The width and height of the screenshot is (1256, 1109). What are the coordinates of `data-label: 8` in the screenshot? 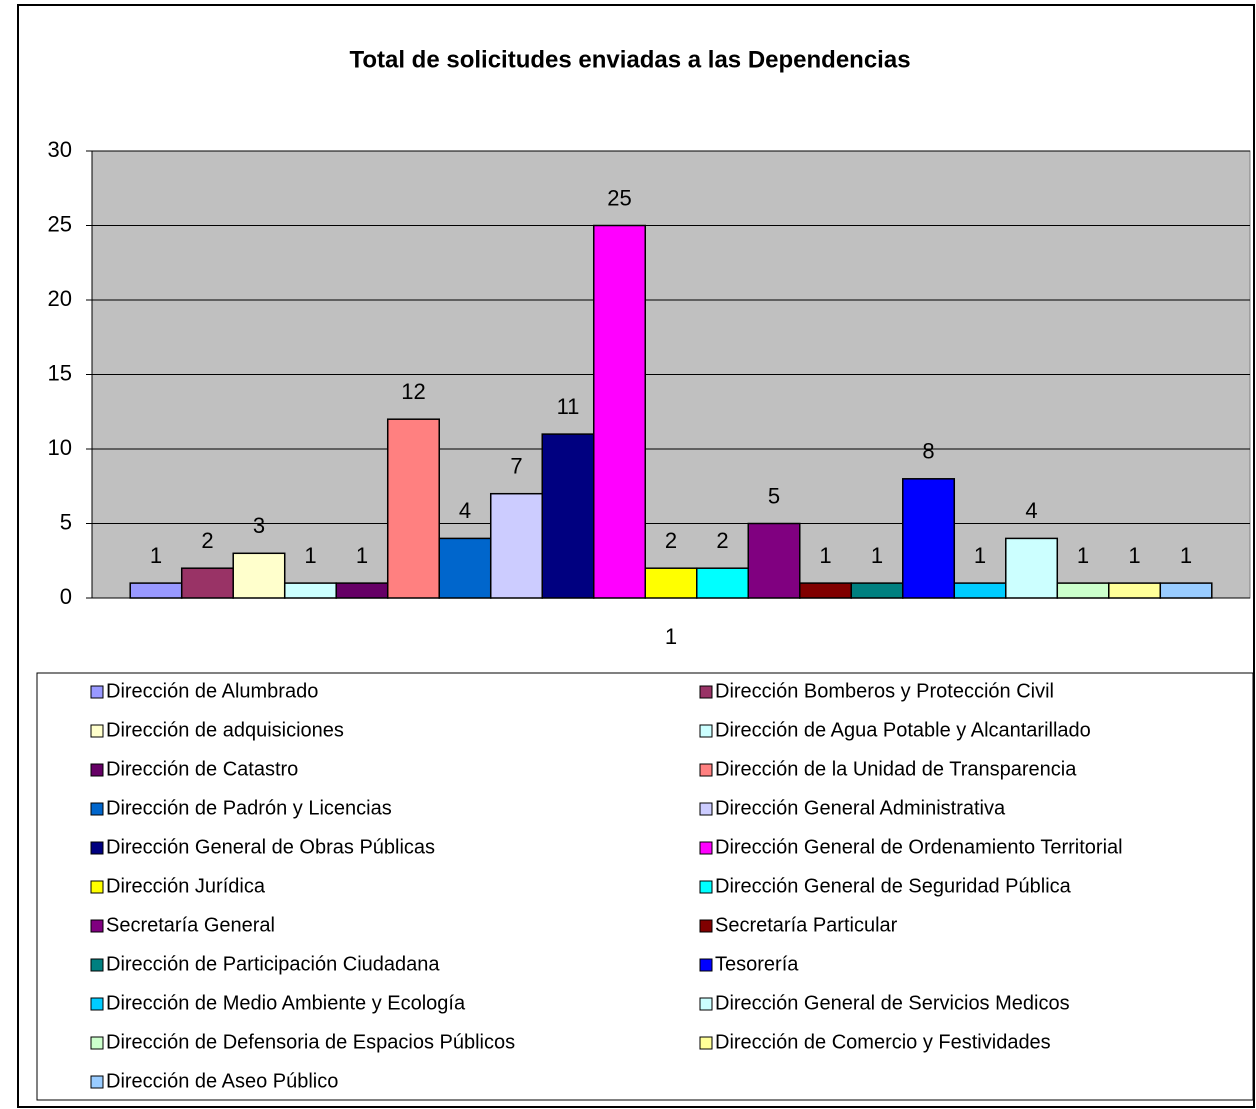 It's located at (928, 451).